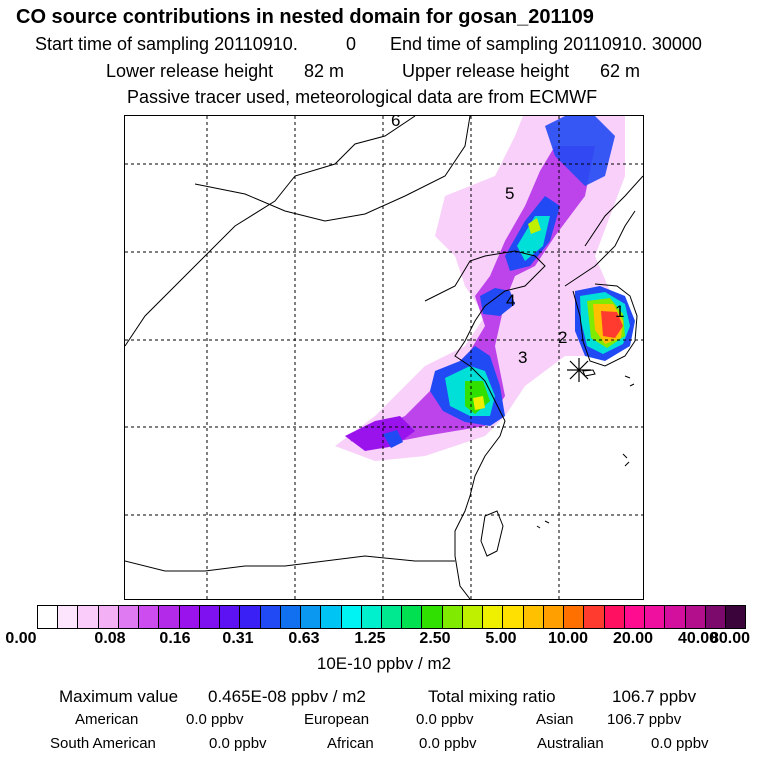 This screenshot has height=768, width=768. I want to click on plume-north-green, so click(534, 226).